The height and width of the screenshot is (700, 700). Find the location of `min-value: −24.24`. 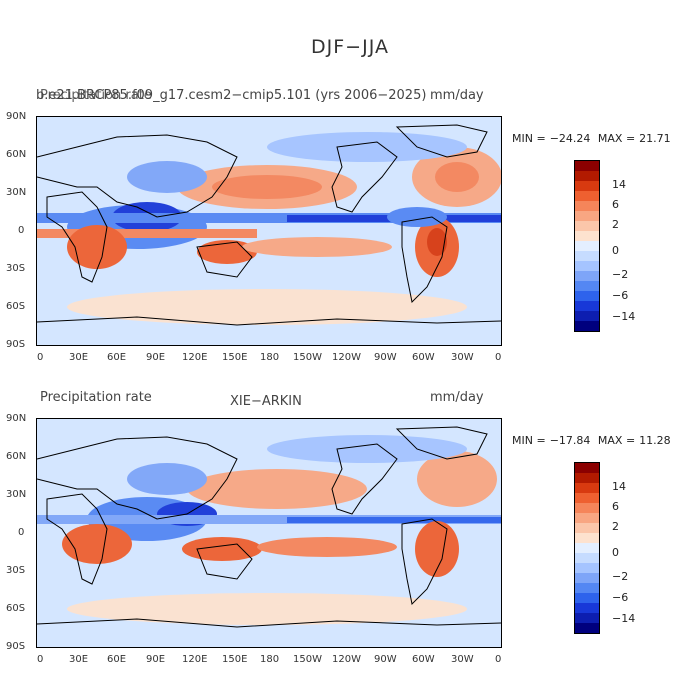

min-value: −24.24 is located at coordinates (570, 138).